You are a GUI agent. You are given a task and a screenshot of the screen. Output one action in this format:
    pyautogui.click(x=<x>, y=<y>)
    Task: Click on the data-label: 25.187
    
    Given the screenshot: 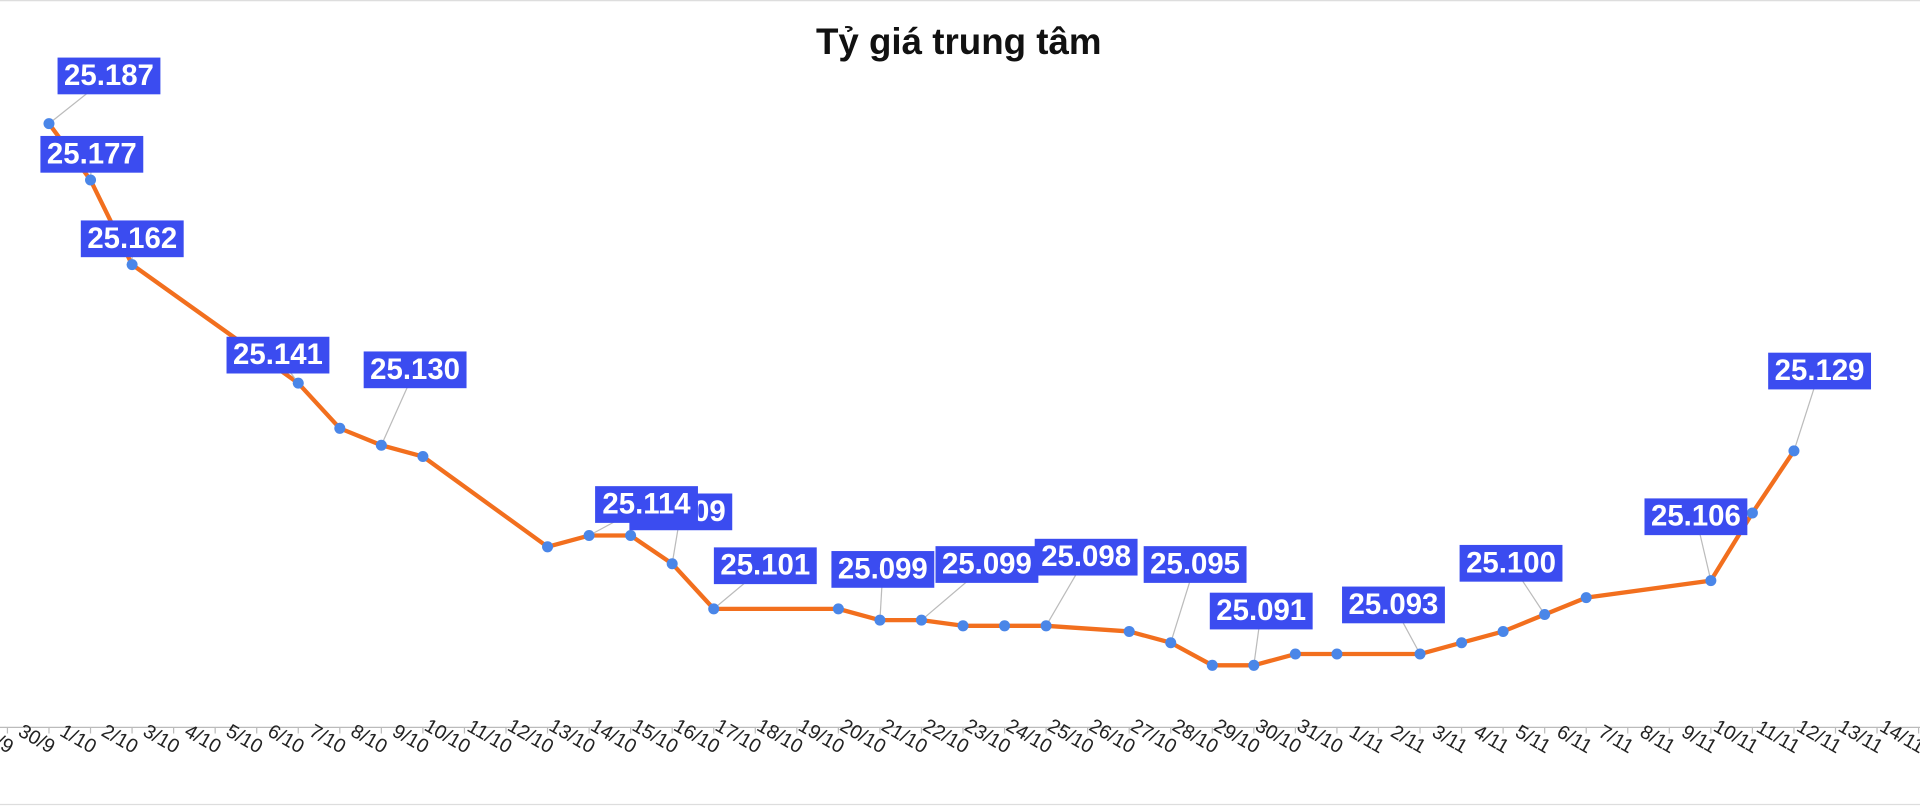 What is the action you would take?
    pyautogui.click(x=109, y=75)
    